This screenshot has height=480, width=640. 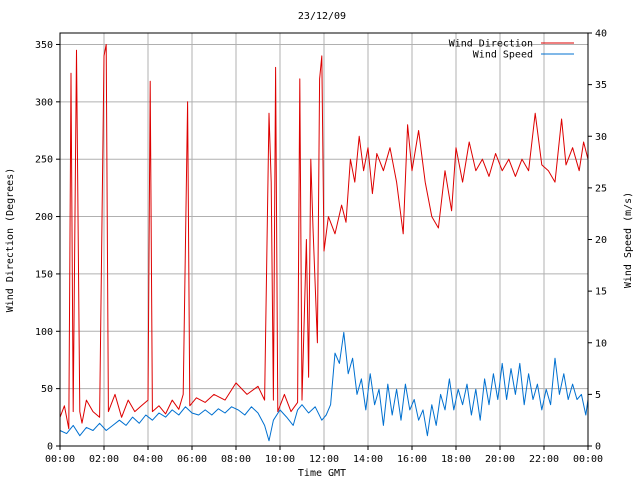 What do you see at coordinates (104, 459) in the screenshot?
I see `x-tick-label: 02:00` at bounding box center [104, 459].